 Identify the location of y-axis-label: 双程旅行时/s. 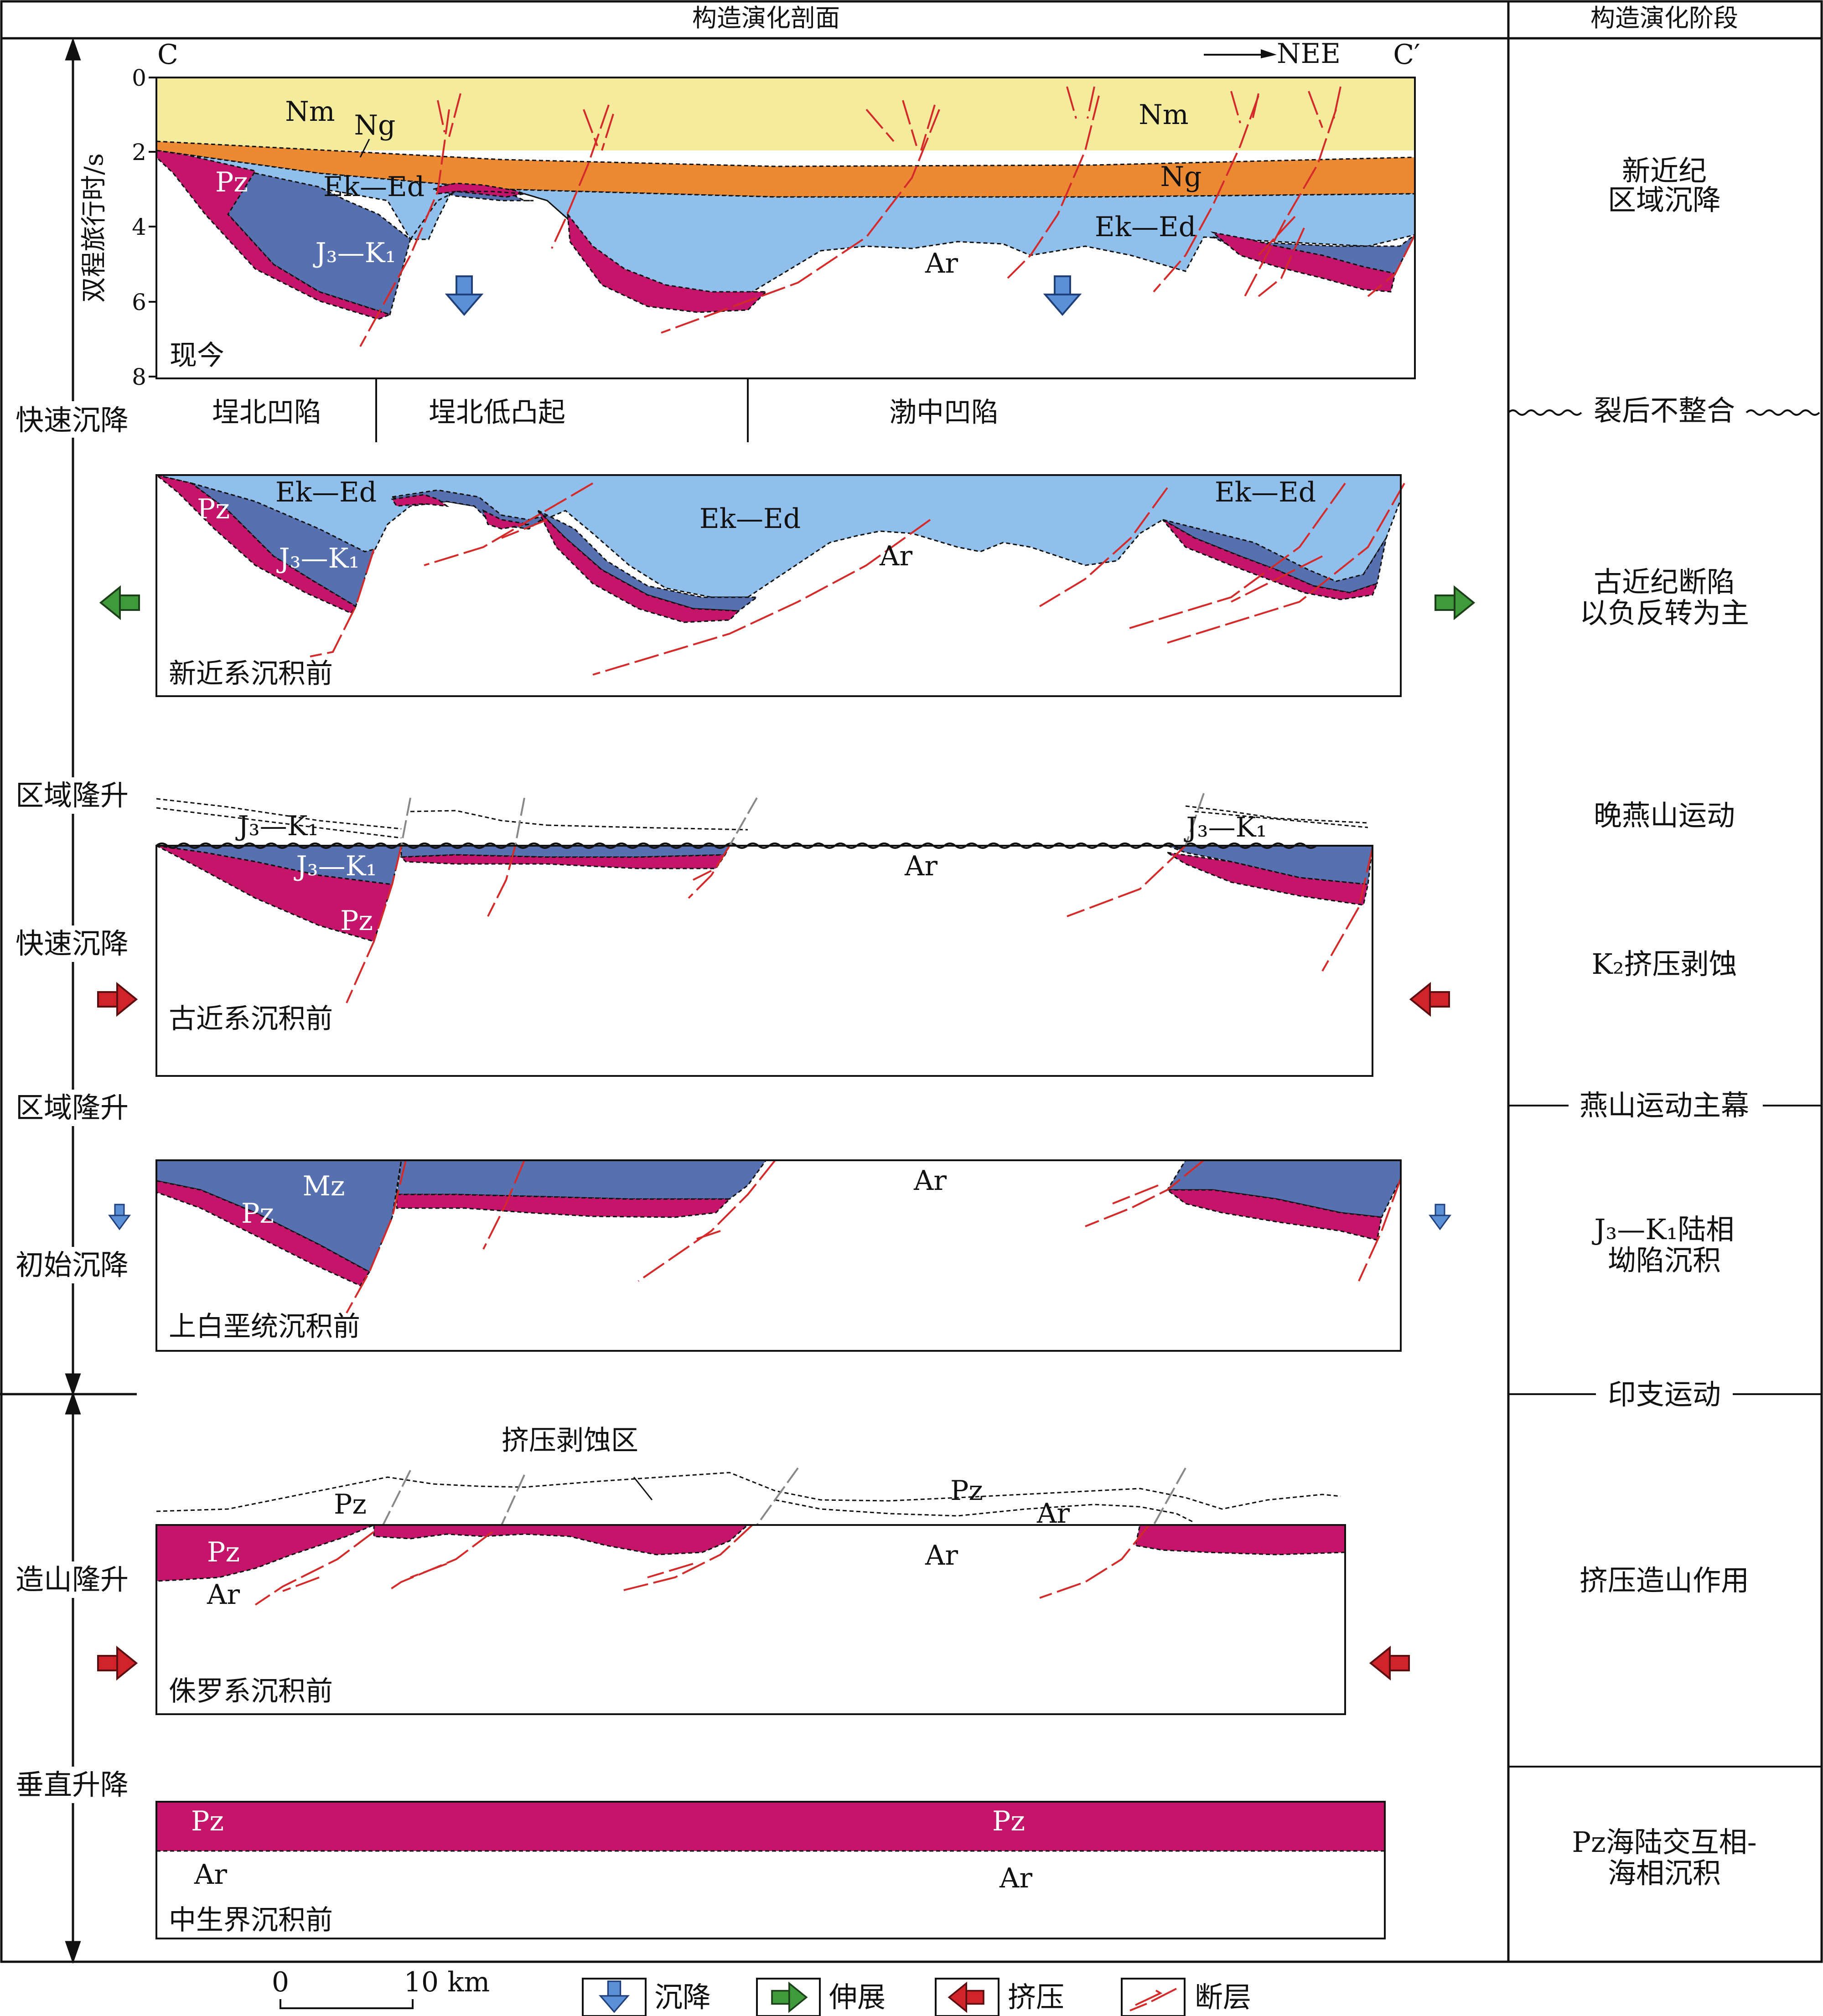
(94, 228).